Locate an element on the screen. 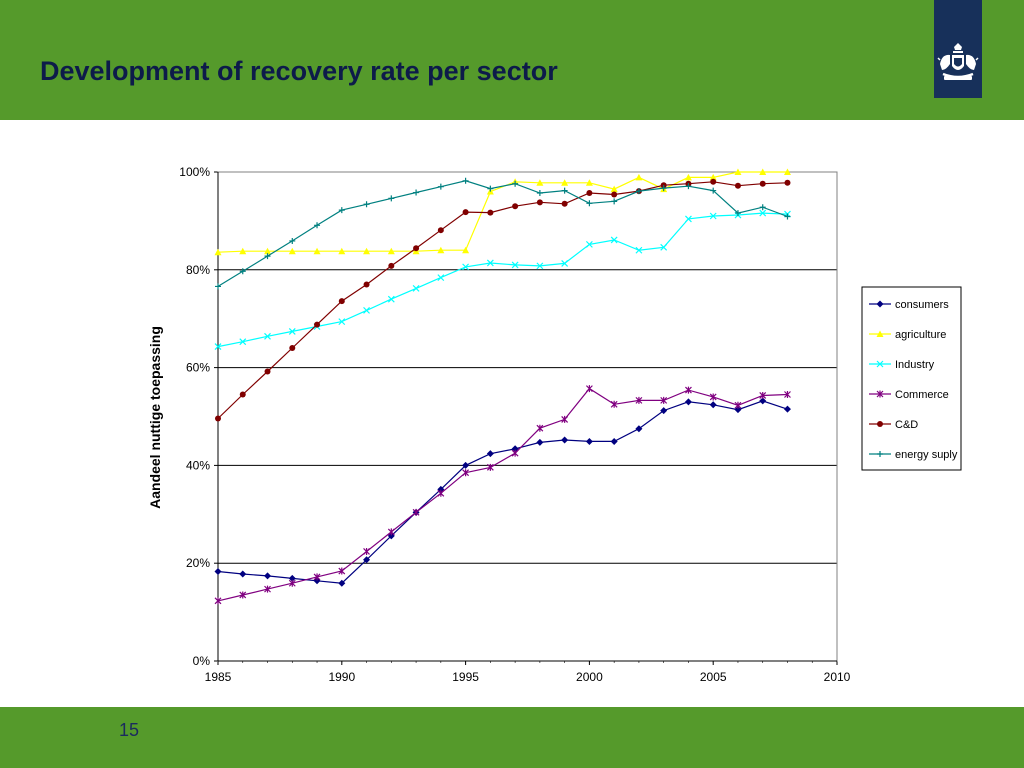 The width and height of the screenshot is (1024, 768). x-tick-label: 1985 is located at coordinates (218, 677).